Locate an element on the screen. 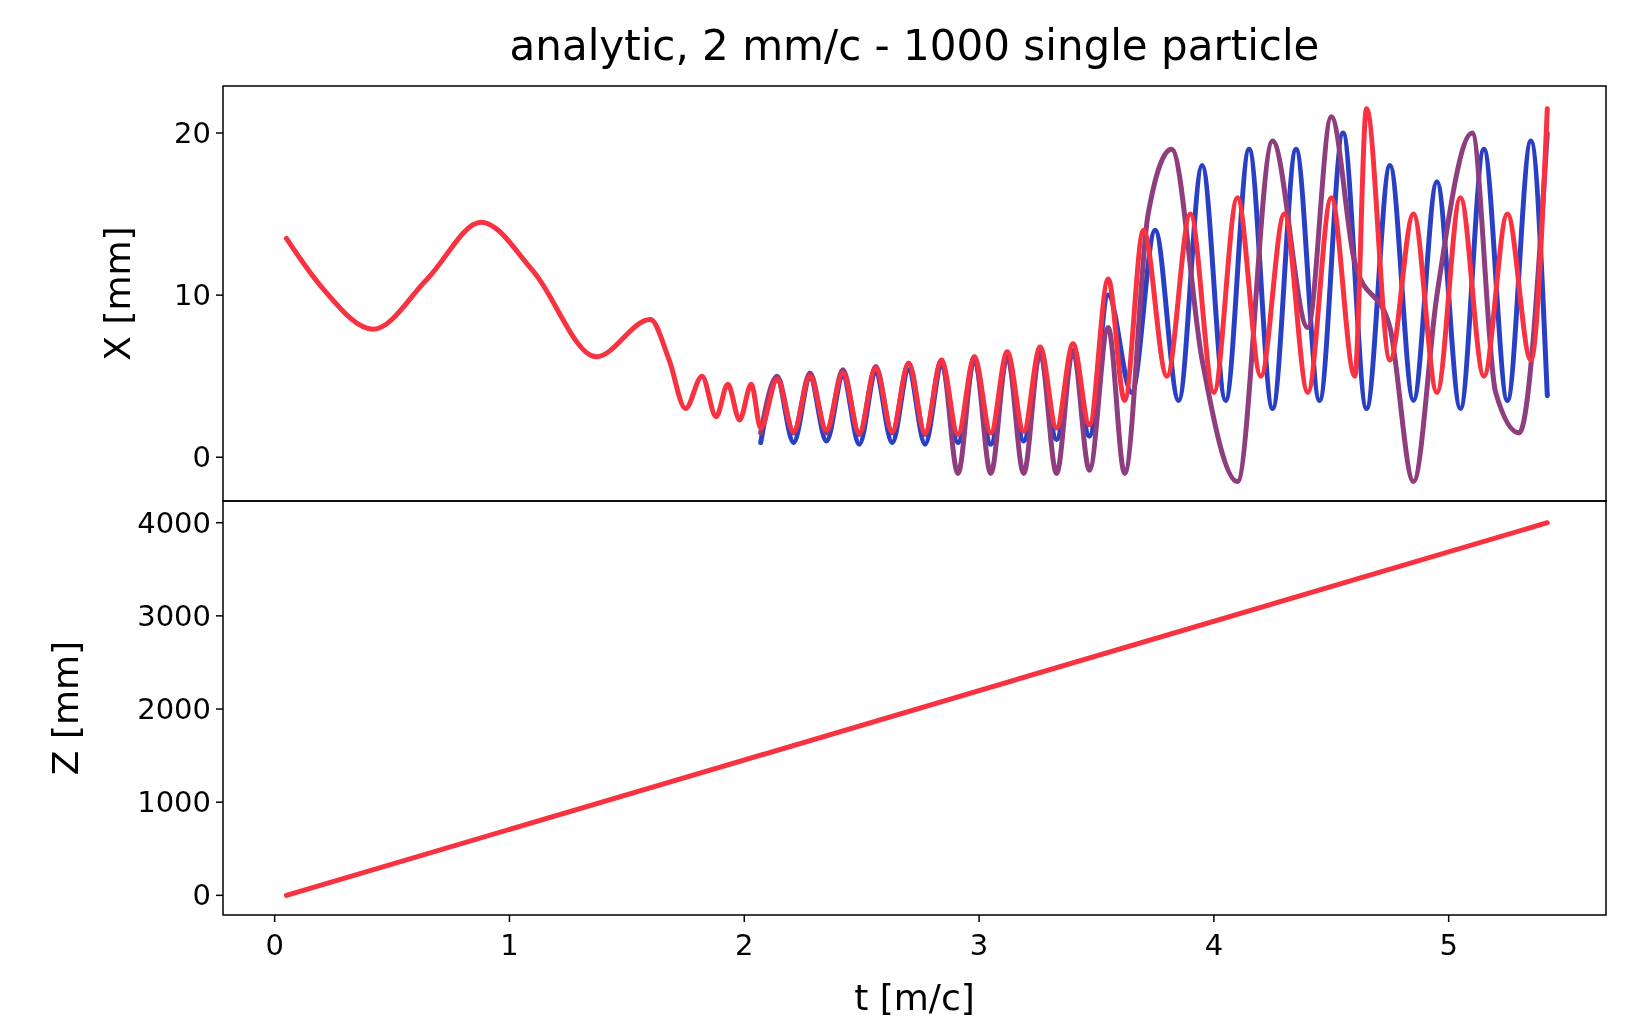 Image resolution: width=1625 pixels, height=1032 pixels. x-axis-title: t [m/c] is located at coordinates (914, 997).